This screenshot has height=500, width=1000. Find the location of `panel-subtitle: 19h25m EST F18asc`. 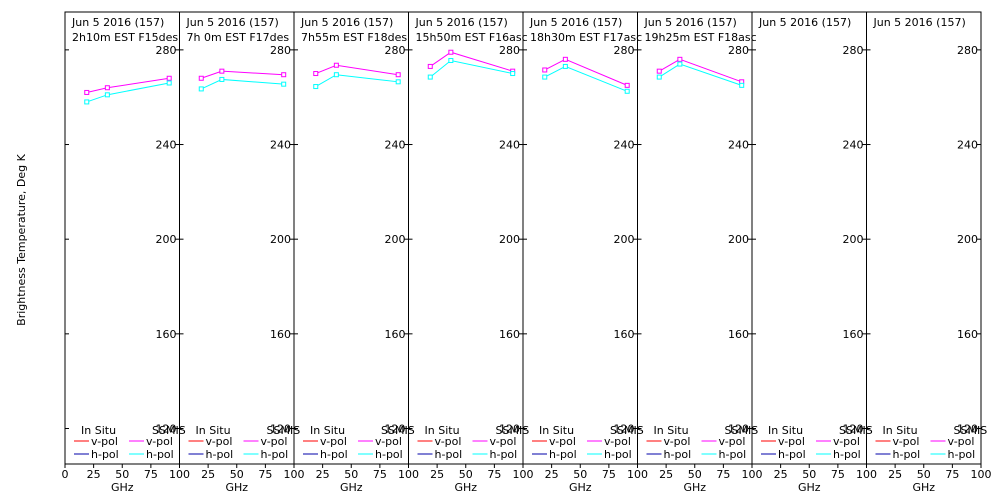

panel-subtitle: 19h25m EST F18asc is located at coordinates (701, 37).